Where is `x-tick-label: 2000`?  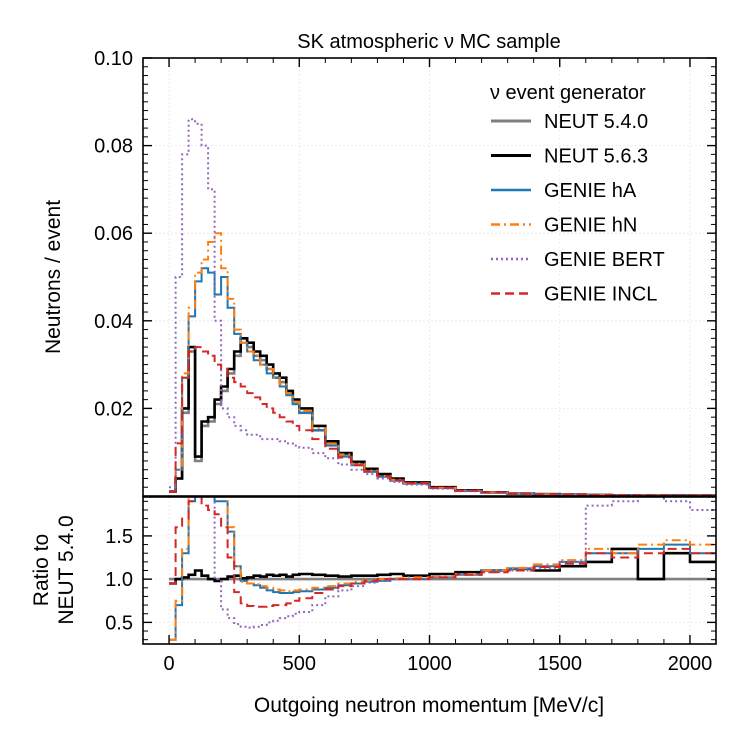
x-tick-label: 2000 is located at coordinates (690, 664).